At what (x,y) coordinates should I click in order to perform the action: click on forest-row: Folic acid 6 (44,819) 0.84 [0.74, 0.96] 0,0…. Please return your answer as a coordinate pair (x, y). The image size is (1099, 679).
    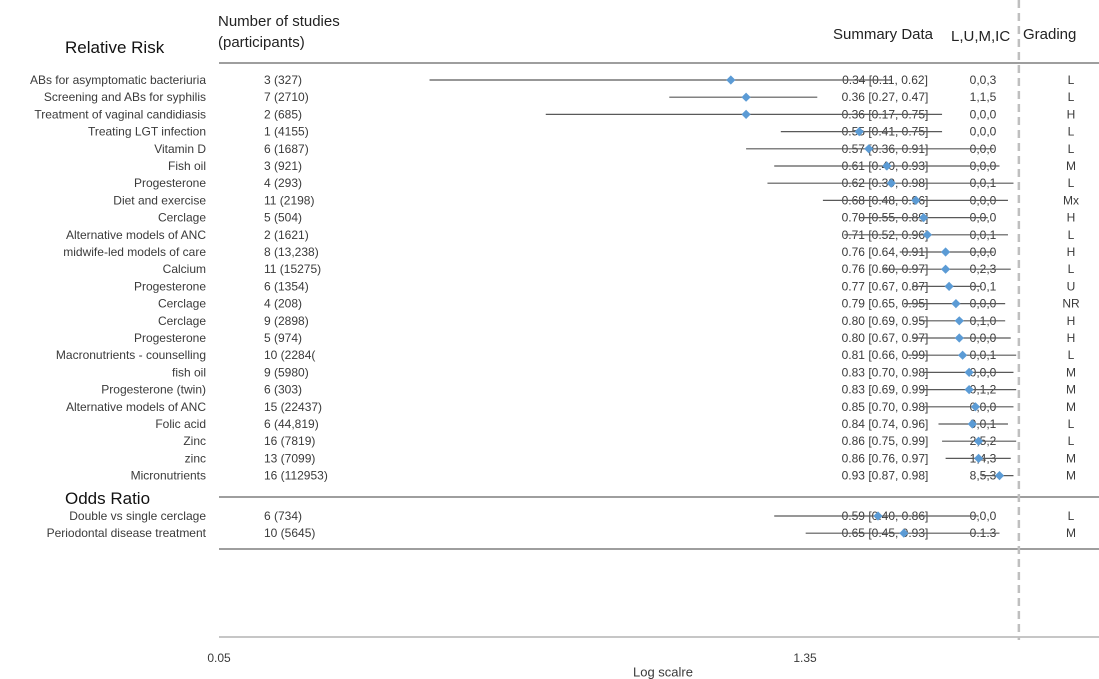
    Looking at the image, I should click on (614, 424).